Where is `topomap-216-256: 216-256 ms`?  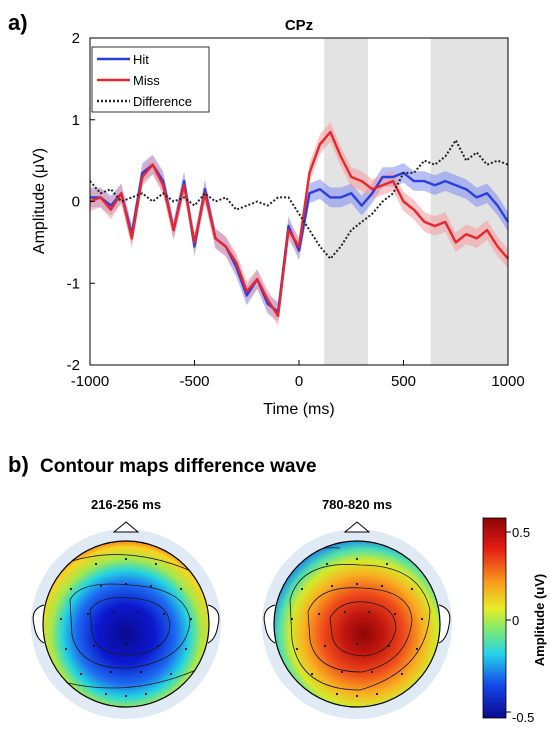
topomap-216-256: 216-256 ms is located at coordinates (126, 608).